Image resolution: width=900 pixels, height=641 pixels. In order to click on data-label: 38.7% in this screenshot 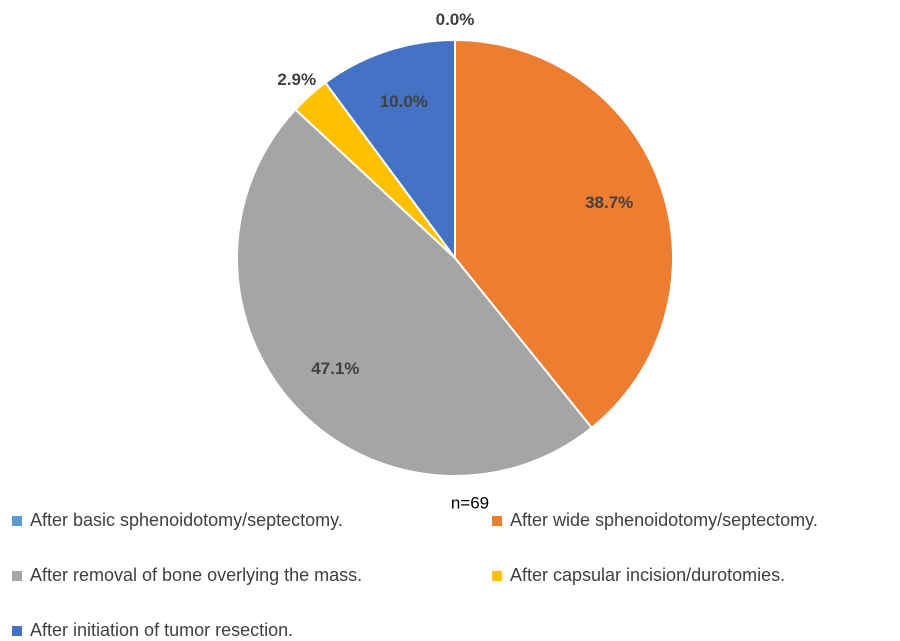, I will do `click(609, 202)`.